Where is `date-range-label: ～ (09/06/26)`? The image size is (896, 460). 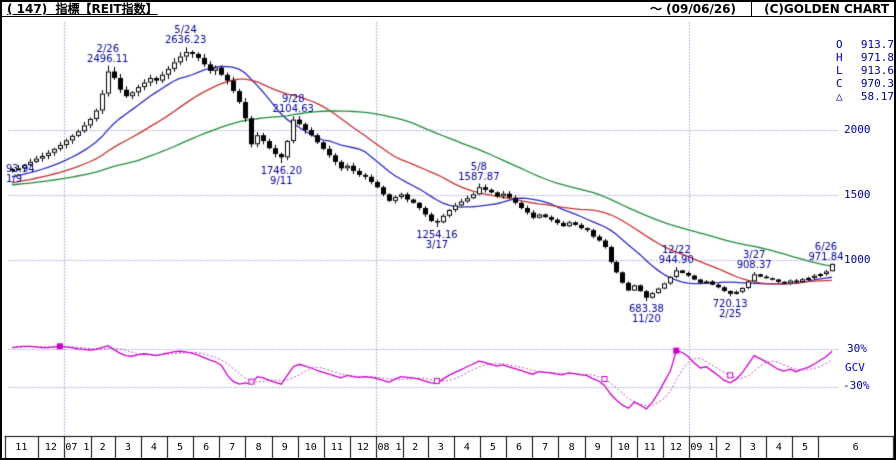 date-range-label: ～ (09/06/26) is located at coordinates (693, 9).